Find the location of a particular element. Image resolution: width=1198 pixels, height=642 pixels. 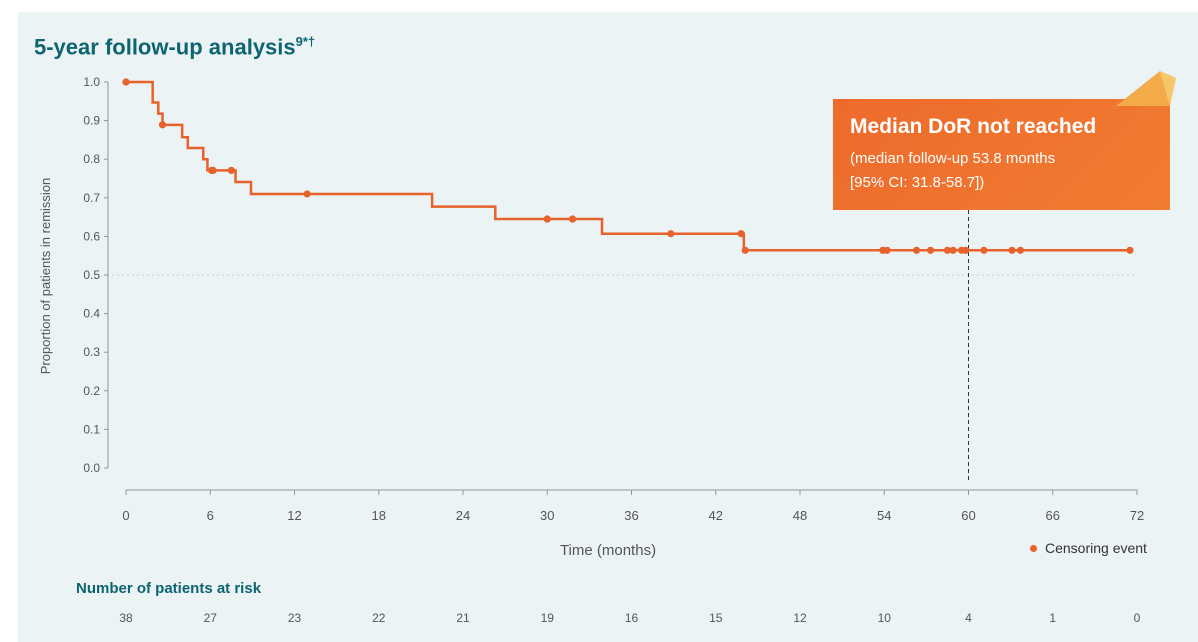

risk-count: 12 is located at coordinates (800, 618).